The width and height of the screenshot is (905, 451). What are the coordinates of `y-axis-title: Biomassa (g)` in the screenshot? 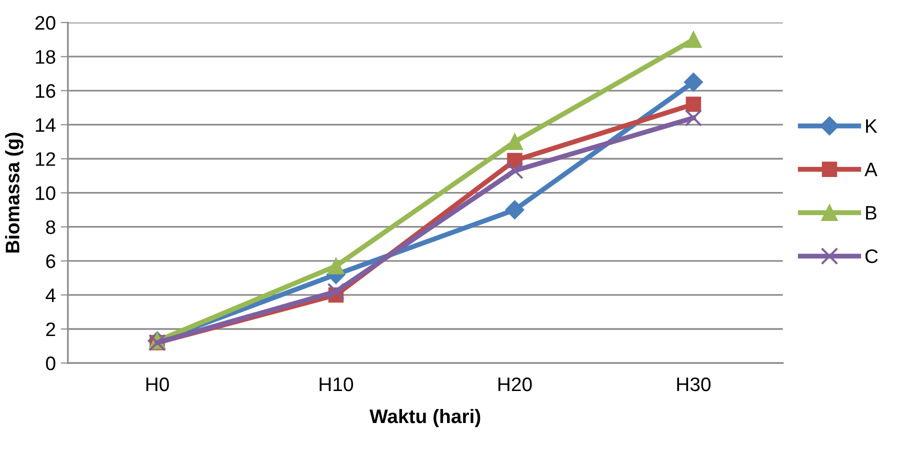 It's located at (14, 192).